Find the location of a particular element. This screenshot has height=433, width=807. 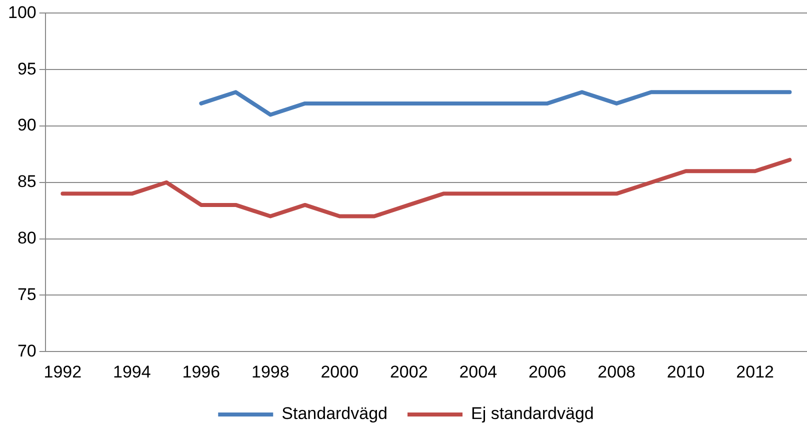

x-tick-label: 2010 is located at coordinates (685, 372).